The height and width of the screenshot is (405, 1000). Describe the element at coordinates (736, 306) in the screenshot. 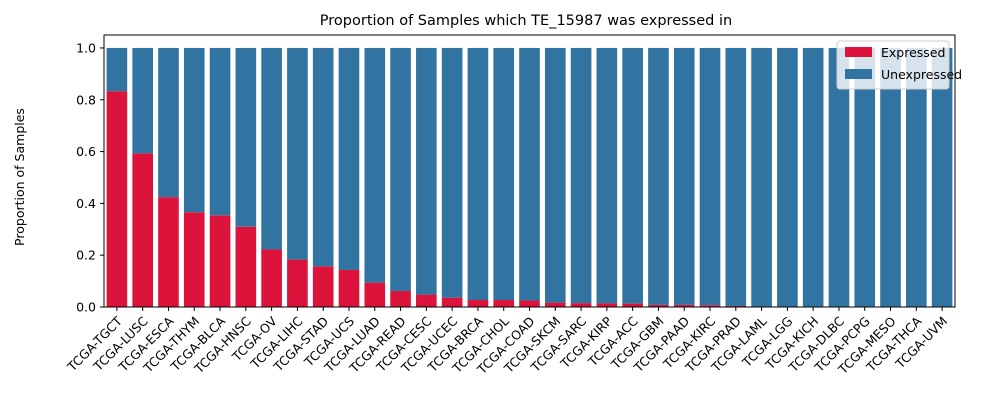

I see `expressed-bar-tcga-prad` at that location.